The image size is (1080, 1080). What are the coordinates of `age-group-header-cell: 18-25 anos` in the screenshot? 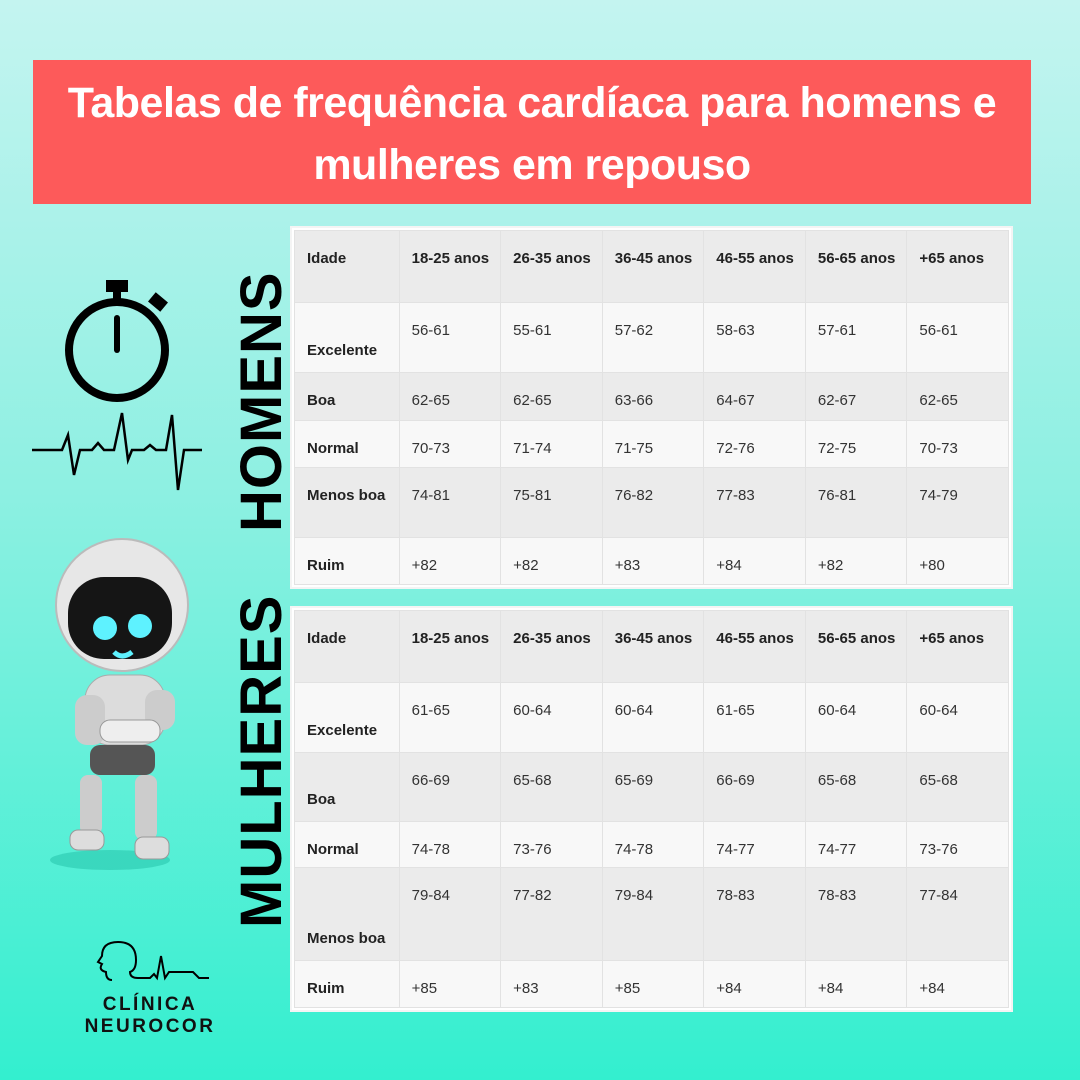 It's located at (450, 266).